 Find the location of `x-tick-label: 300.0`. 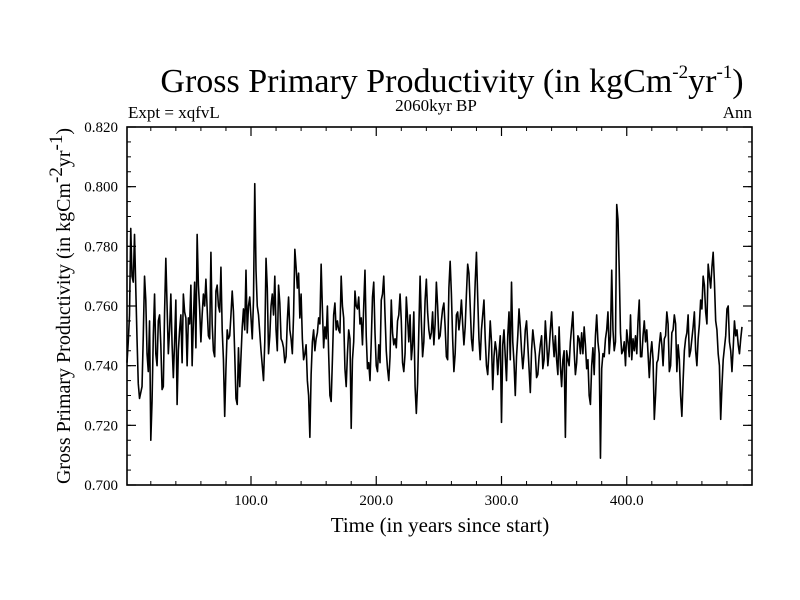

x-tick-label: 300.0 is located at coordinates (502, 501).